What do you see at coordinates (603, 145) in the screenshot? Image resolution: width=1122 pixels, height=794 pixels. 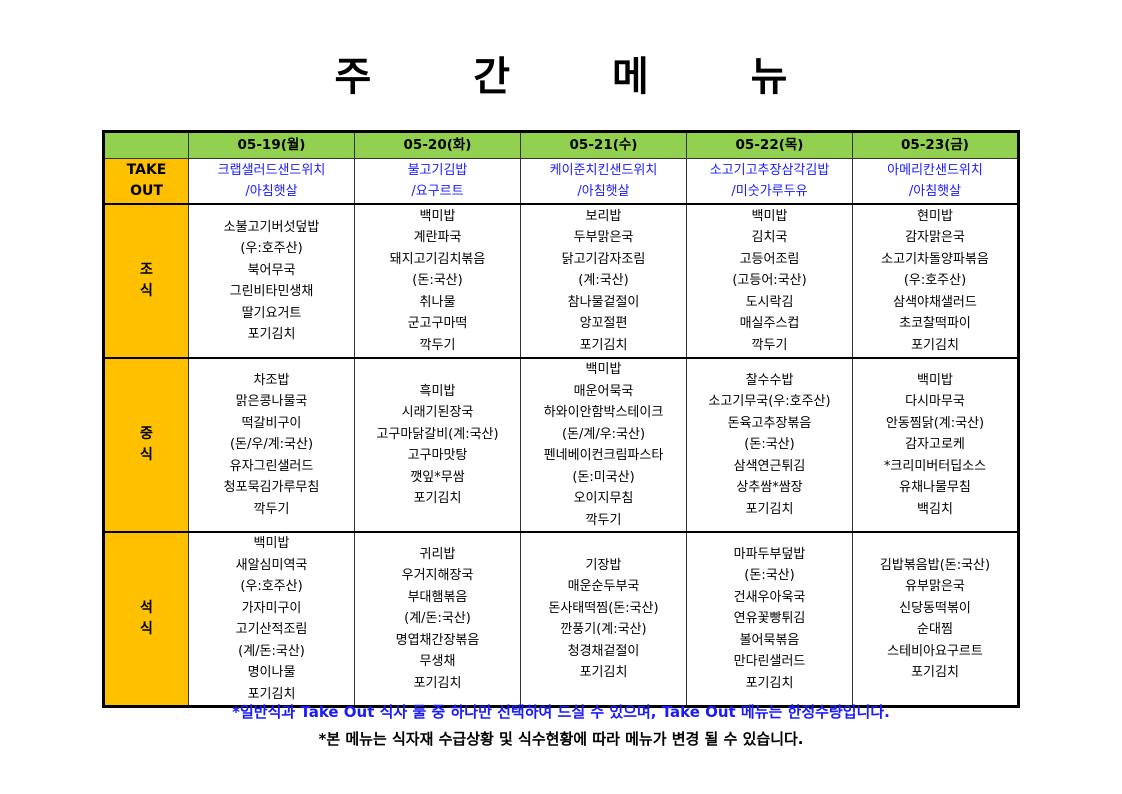 I see `date-header: 05-21(수)` at bounding box center [603, 145].